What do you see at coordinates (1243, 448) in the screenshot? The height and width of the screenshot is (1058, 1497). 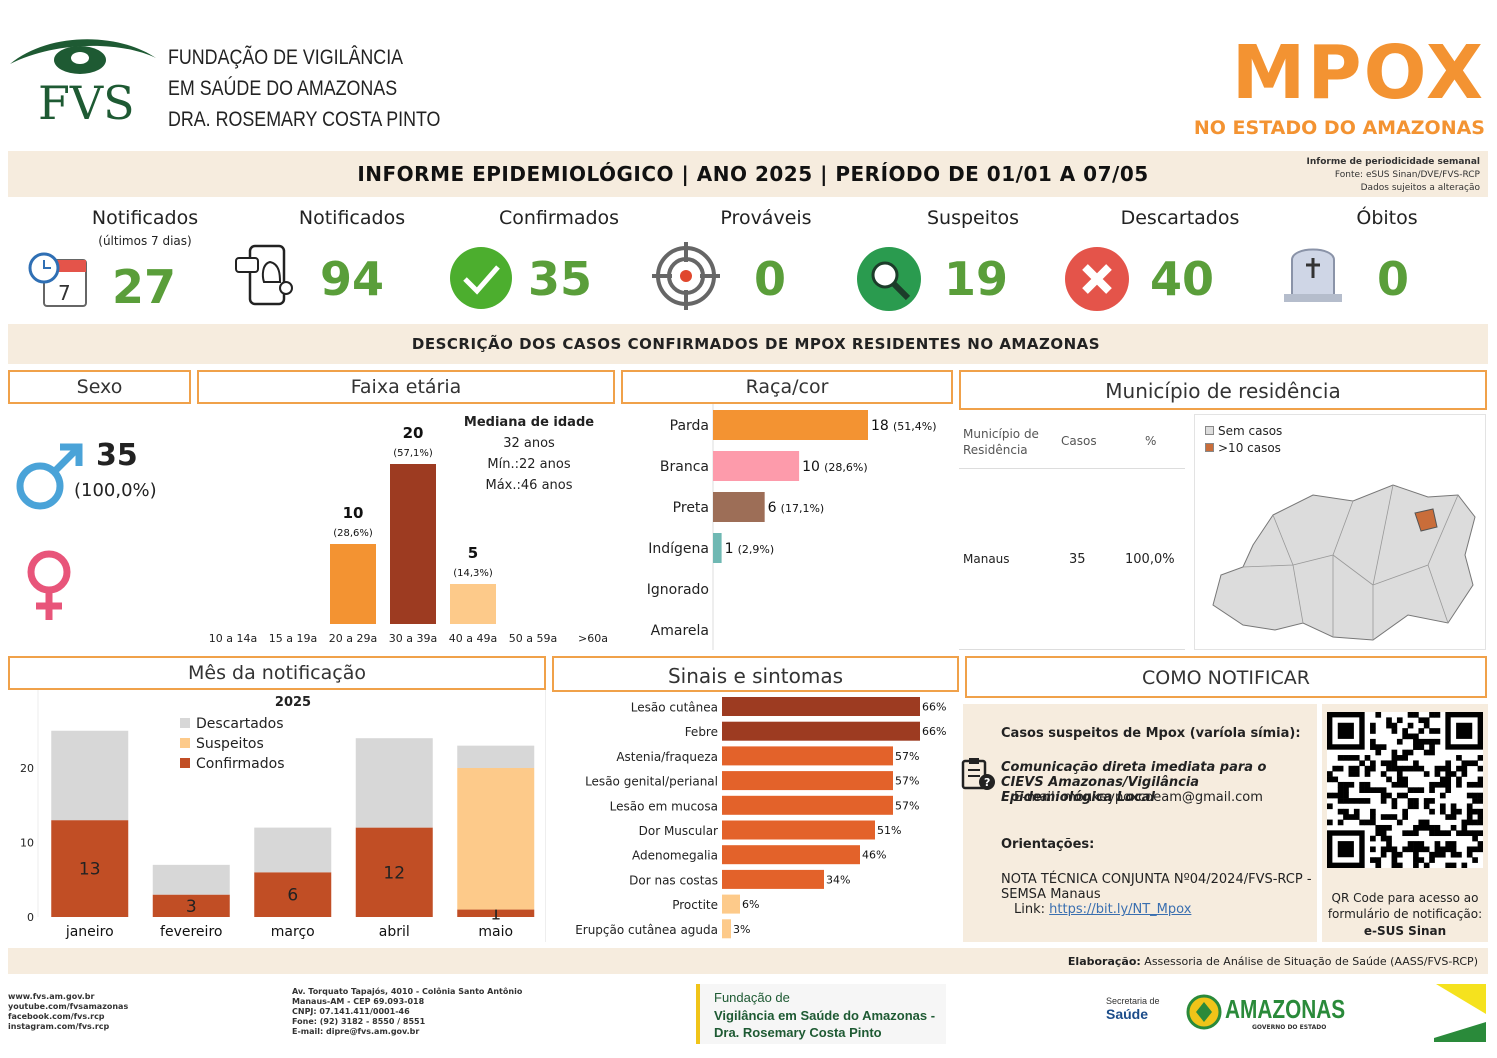 I see `legend-mais-10: >10 casos` at bounding box center [1243, 448].